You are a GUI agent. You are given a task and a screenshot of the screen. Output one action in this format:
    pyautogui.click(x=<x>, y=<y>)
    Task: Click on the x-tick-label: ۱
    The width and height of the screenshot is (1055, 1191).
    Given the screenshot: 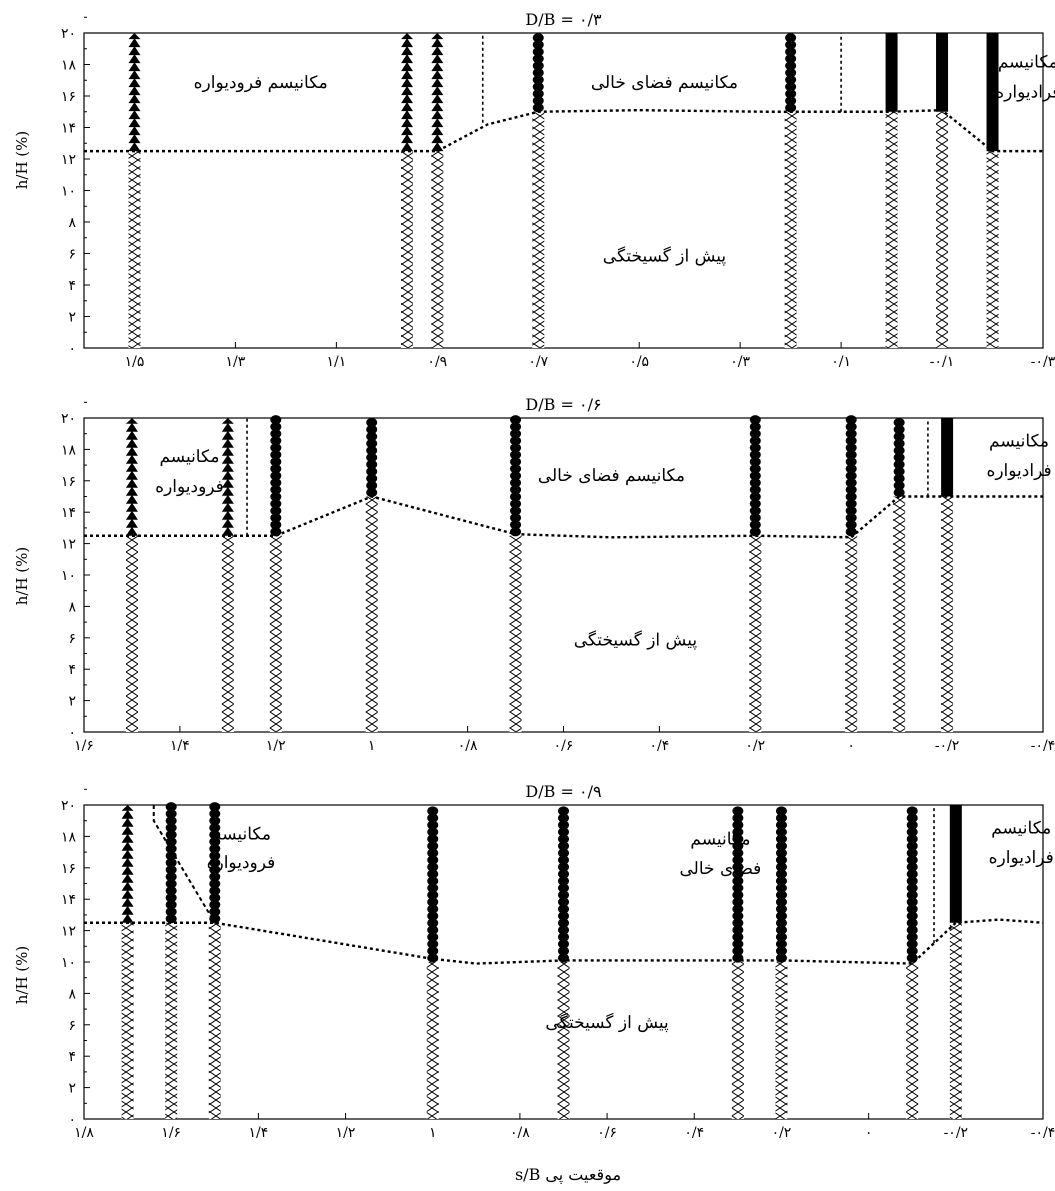 What is the action you would take?
    pyautogui.click(x=433, y=1133)
    